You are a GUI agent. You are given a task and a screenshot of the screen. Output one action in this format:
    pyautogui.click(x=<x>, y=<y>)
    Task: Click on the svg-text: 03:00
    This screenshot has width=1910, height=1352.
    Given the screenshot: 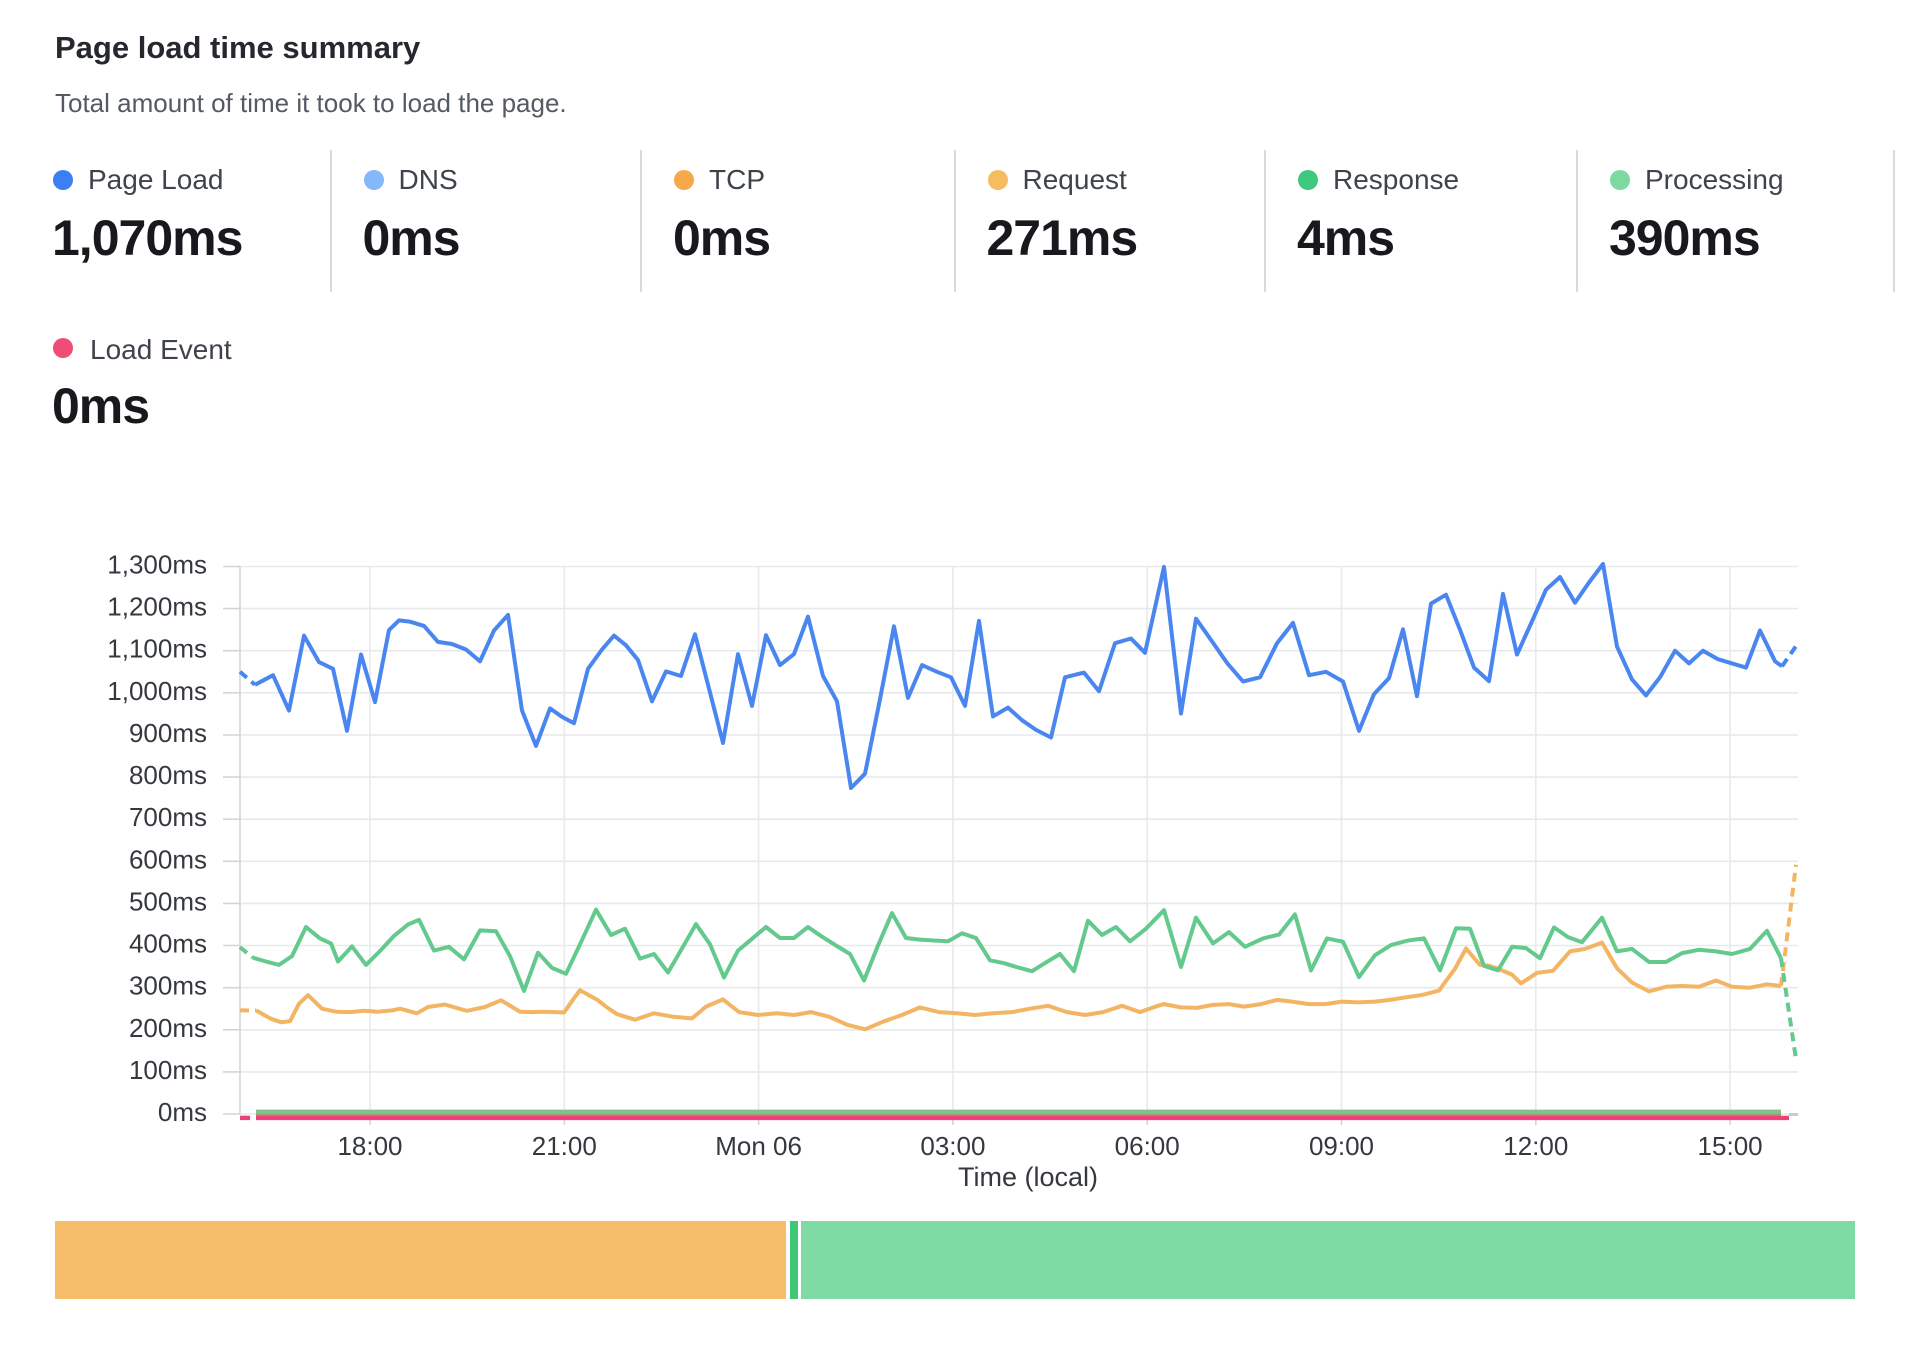 What is the action you would take?
    pyautogui.click(x=952, y=1146)
    